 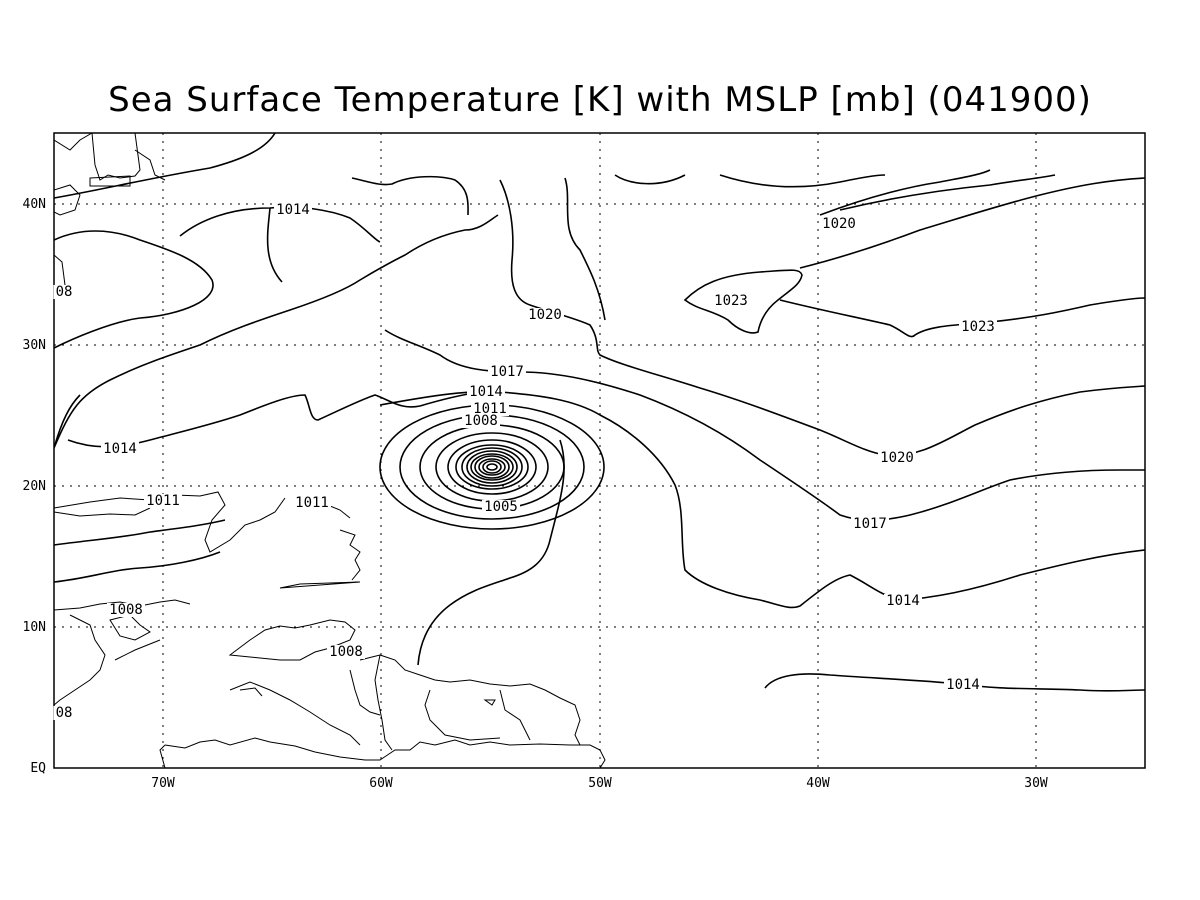 I want to click on y-tick-label: EQ, so click(x=38, y=768).